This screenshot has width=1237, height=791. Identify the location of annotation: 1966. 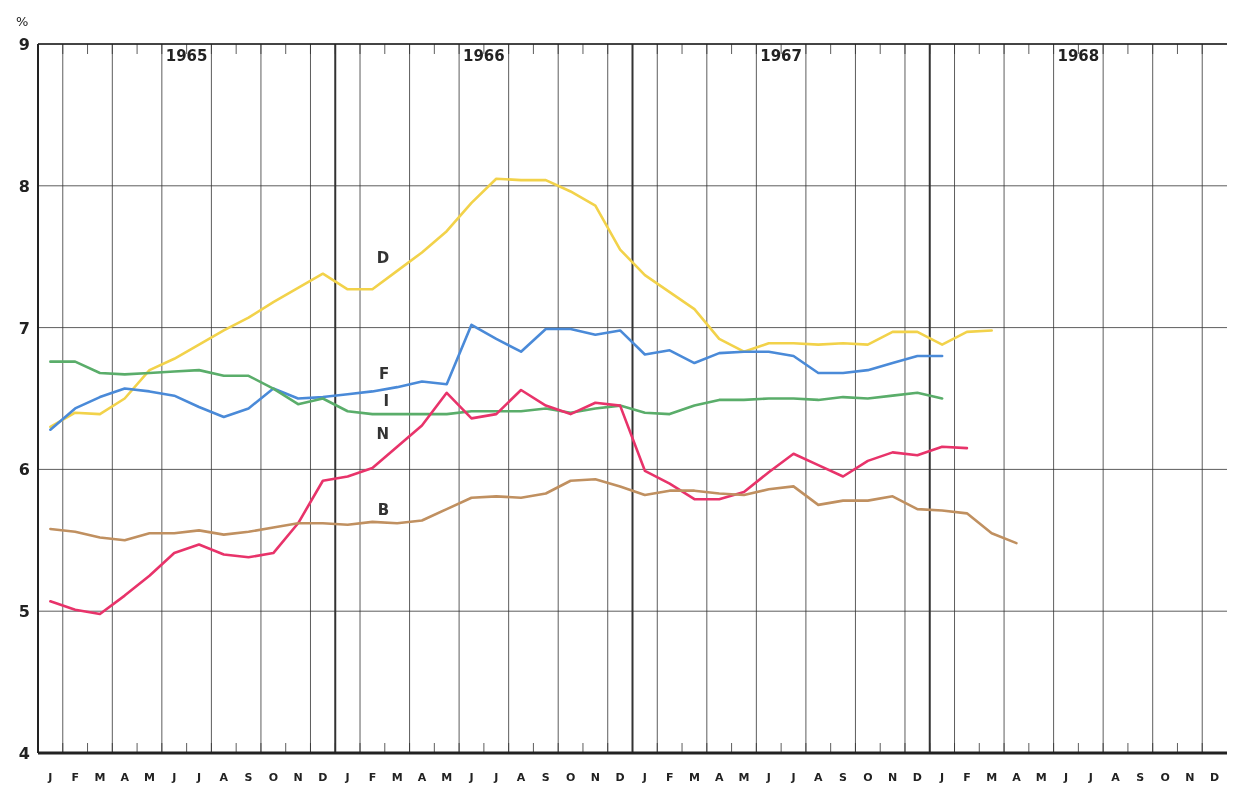
(484, 56).